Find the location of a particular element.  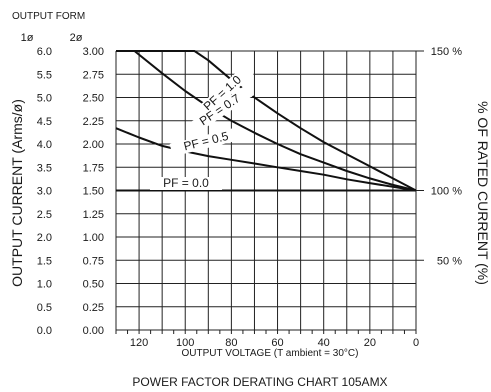

y-tick-label-2phase: 1.00 is located at coordinates (93, 238).